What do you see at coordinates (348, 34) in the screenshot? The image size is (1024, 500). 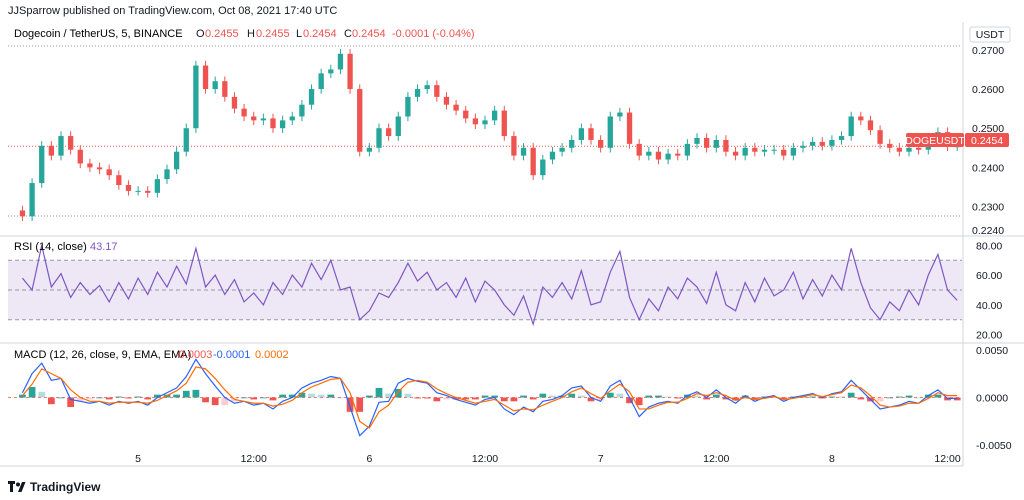 I see `ohlc-c-key: C` at bounding box center [348, 34].